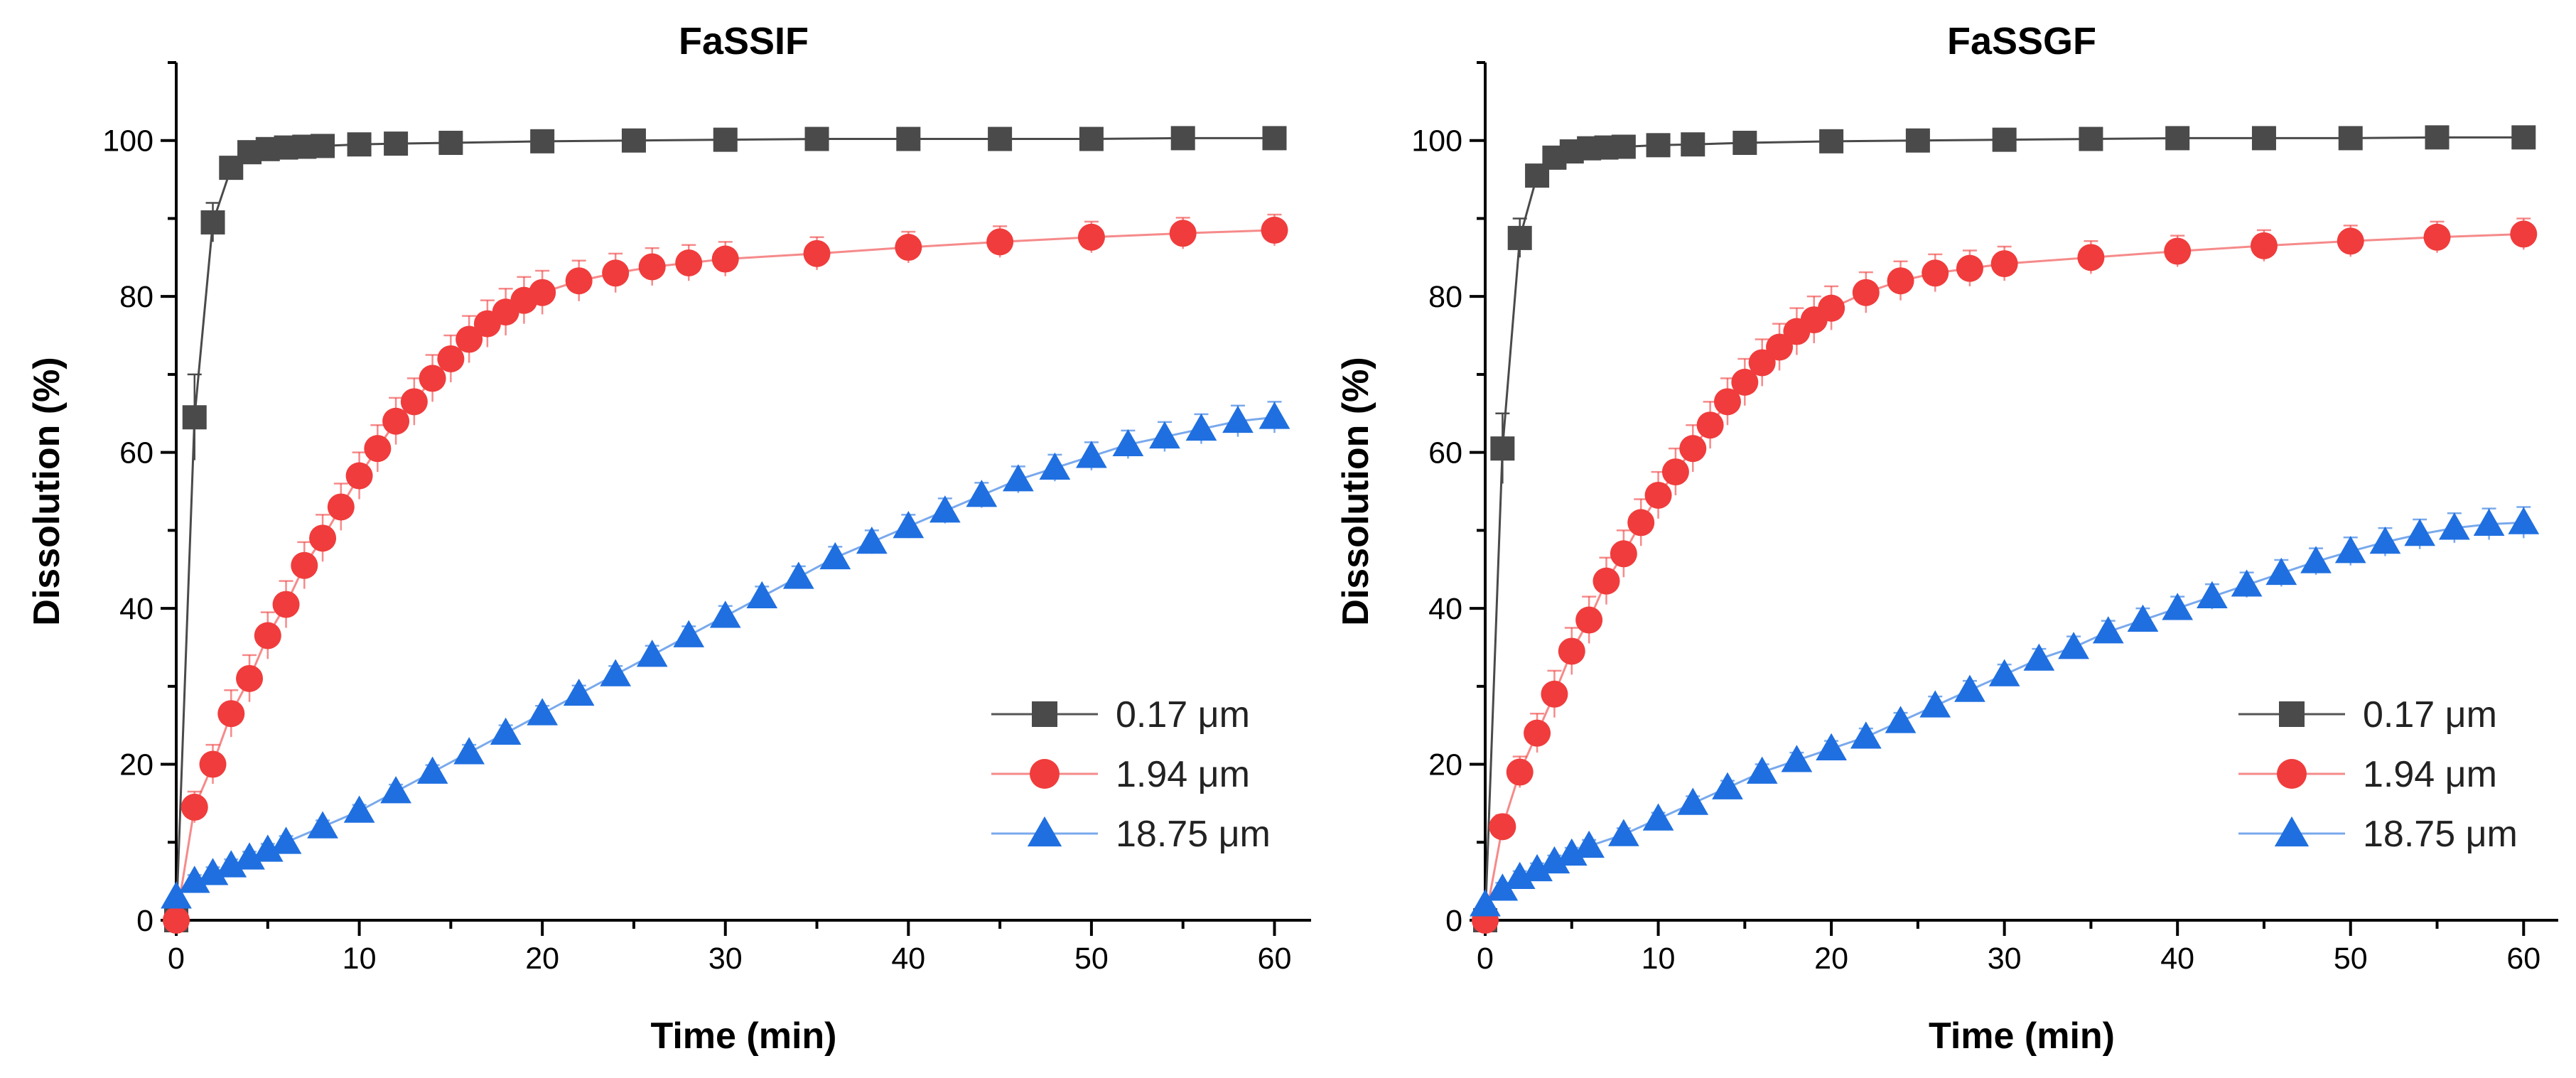 The image size is (2576, 1078). What do you see at coordinates (1831, 959) in the screenshot?
I see `x-tick-label: 20` at bounding box center [1831, 959].